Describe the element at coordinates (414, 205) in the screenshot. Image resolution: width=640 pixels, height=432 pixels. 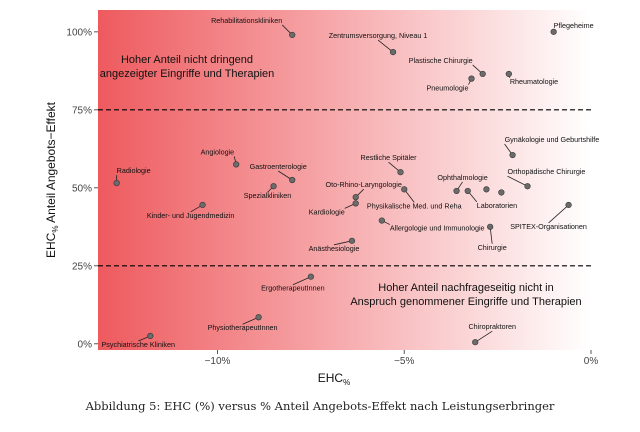
I see `point-label: Physikalische Med. und Reha` at that location.